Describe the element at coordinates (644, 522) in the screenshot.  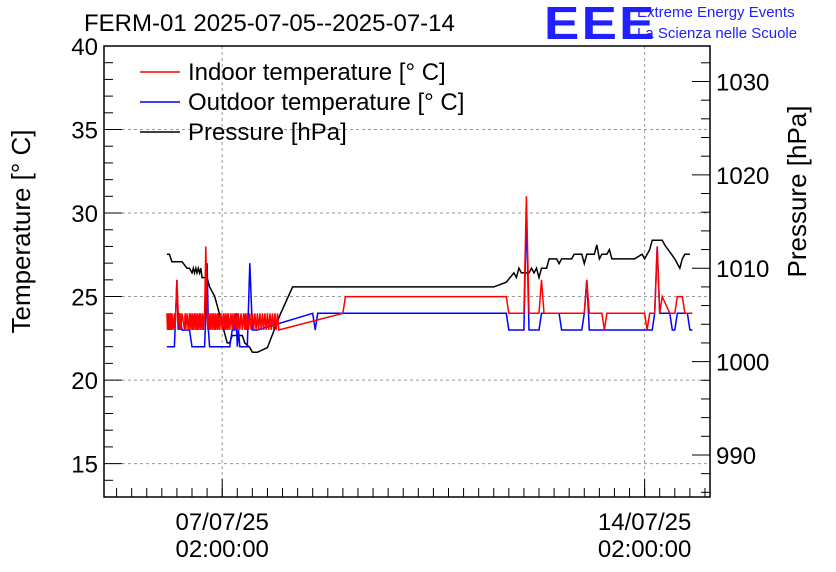
I see `x-tick-label-date: 14/07/25` at that location.